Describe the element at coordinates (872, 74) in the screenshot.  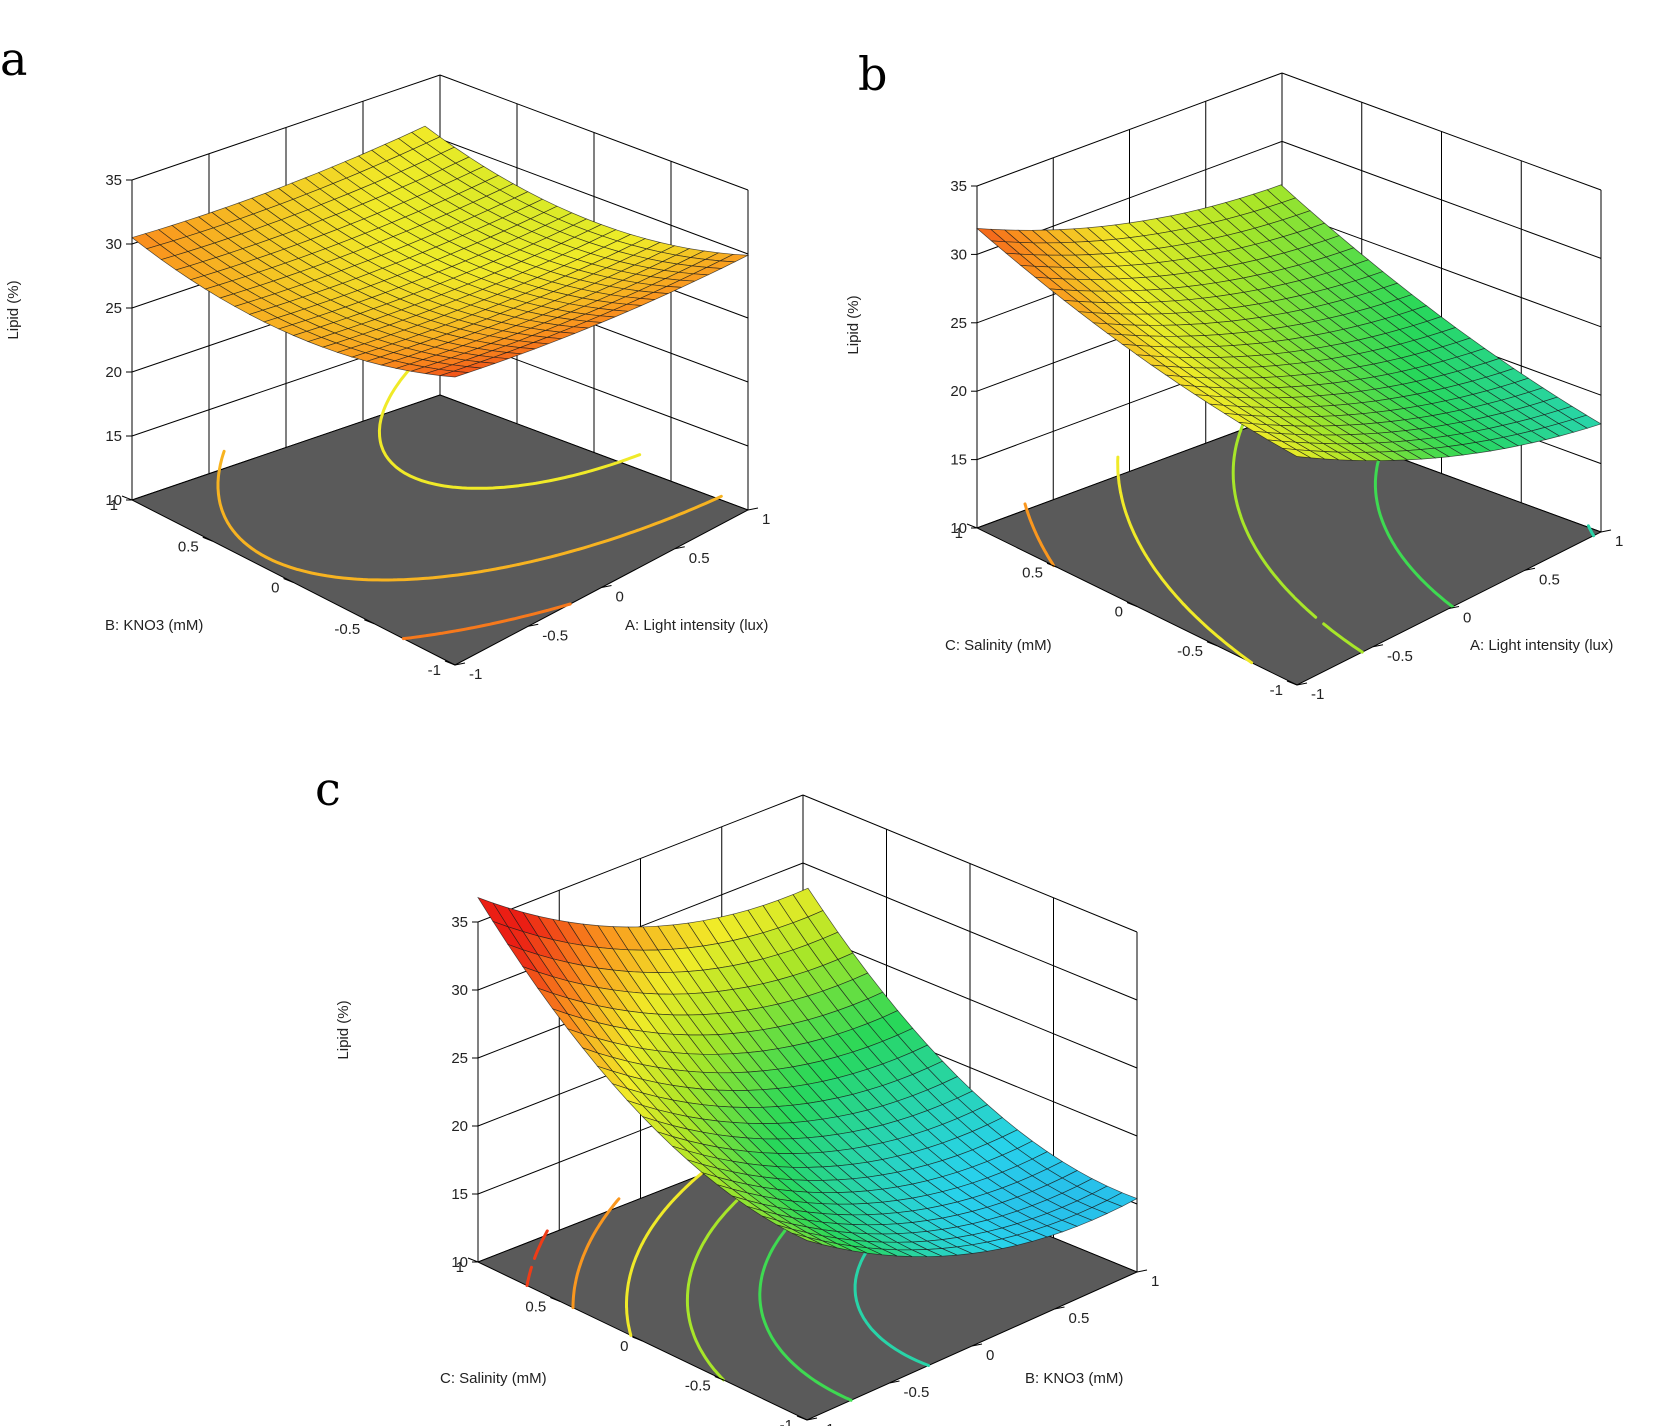
I see `panel-label: b` at that location.